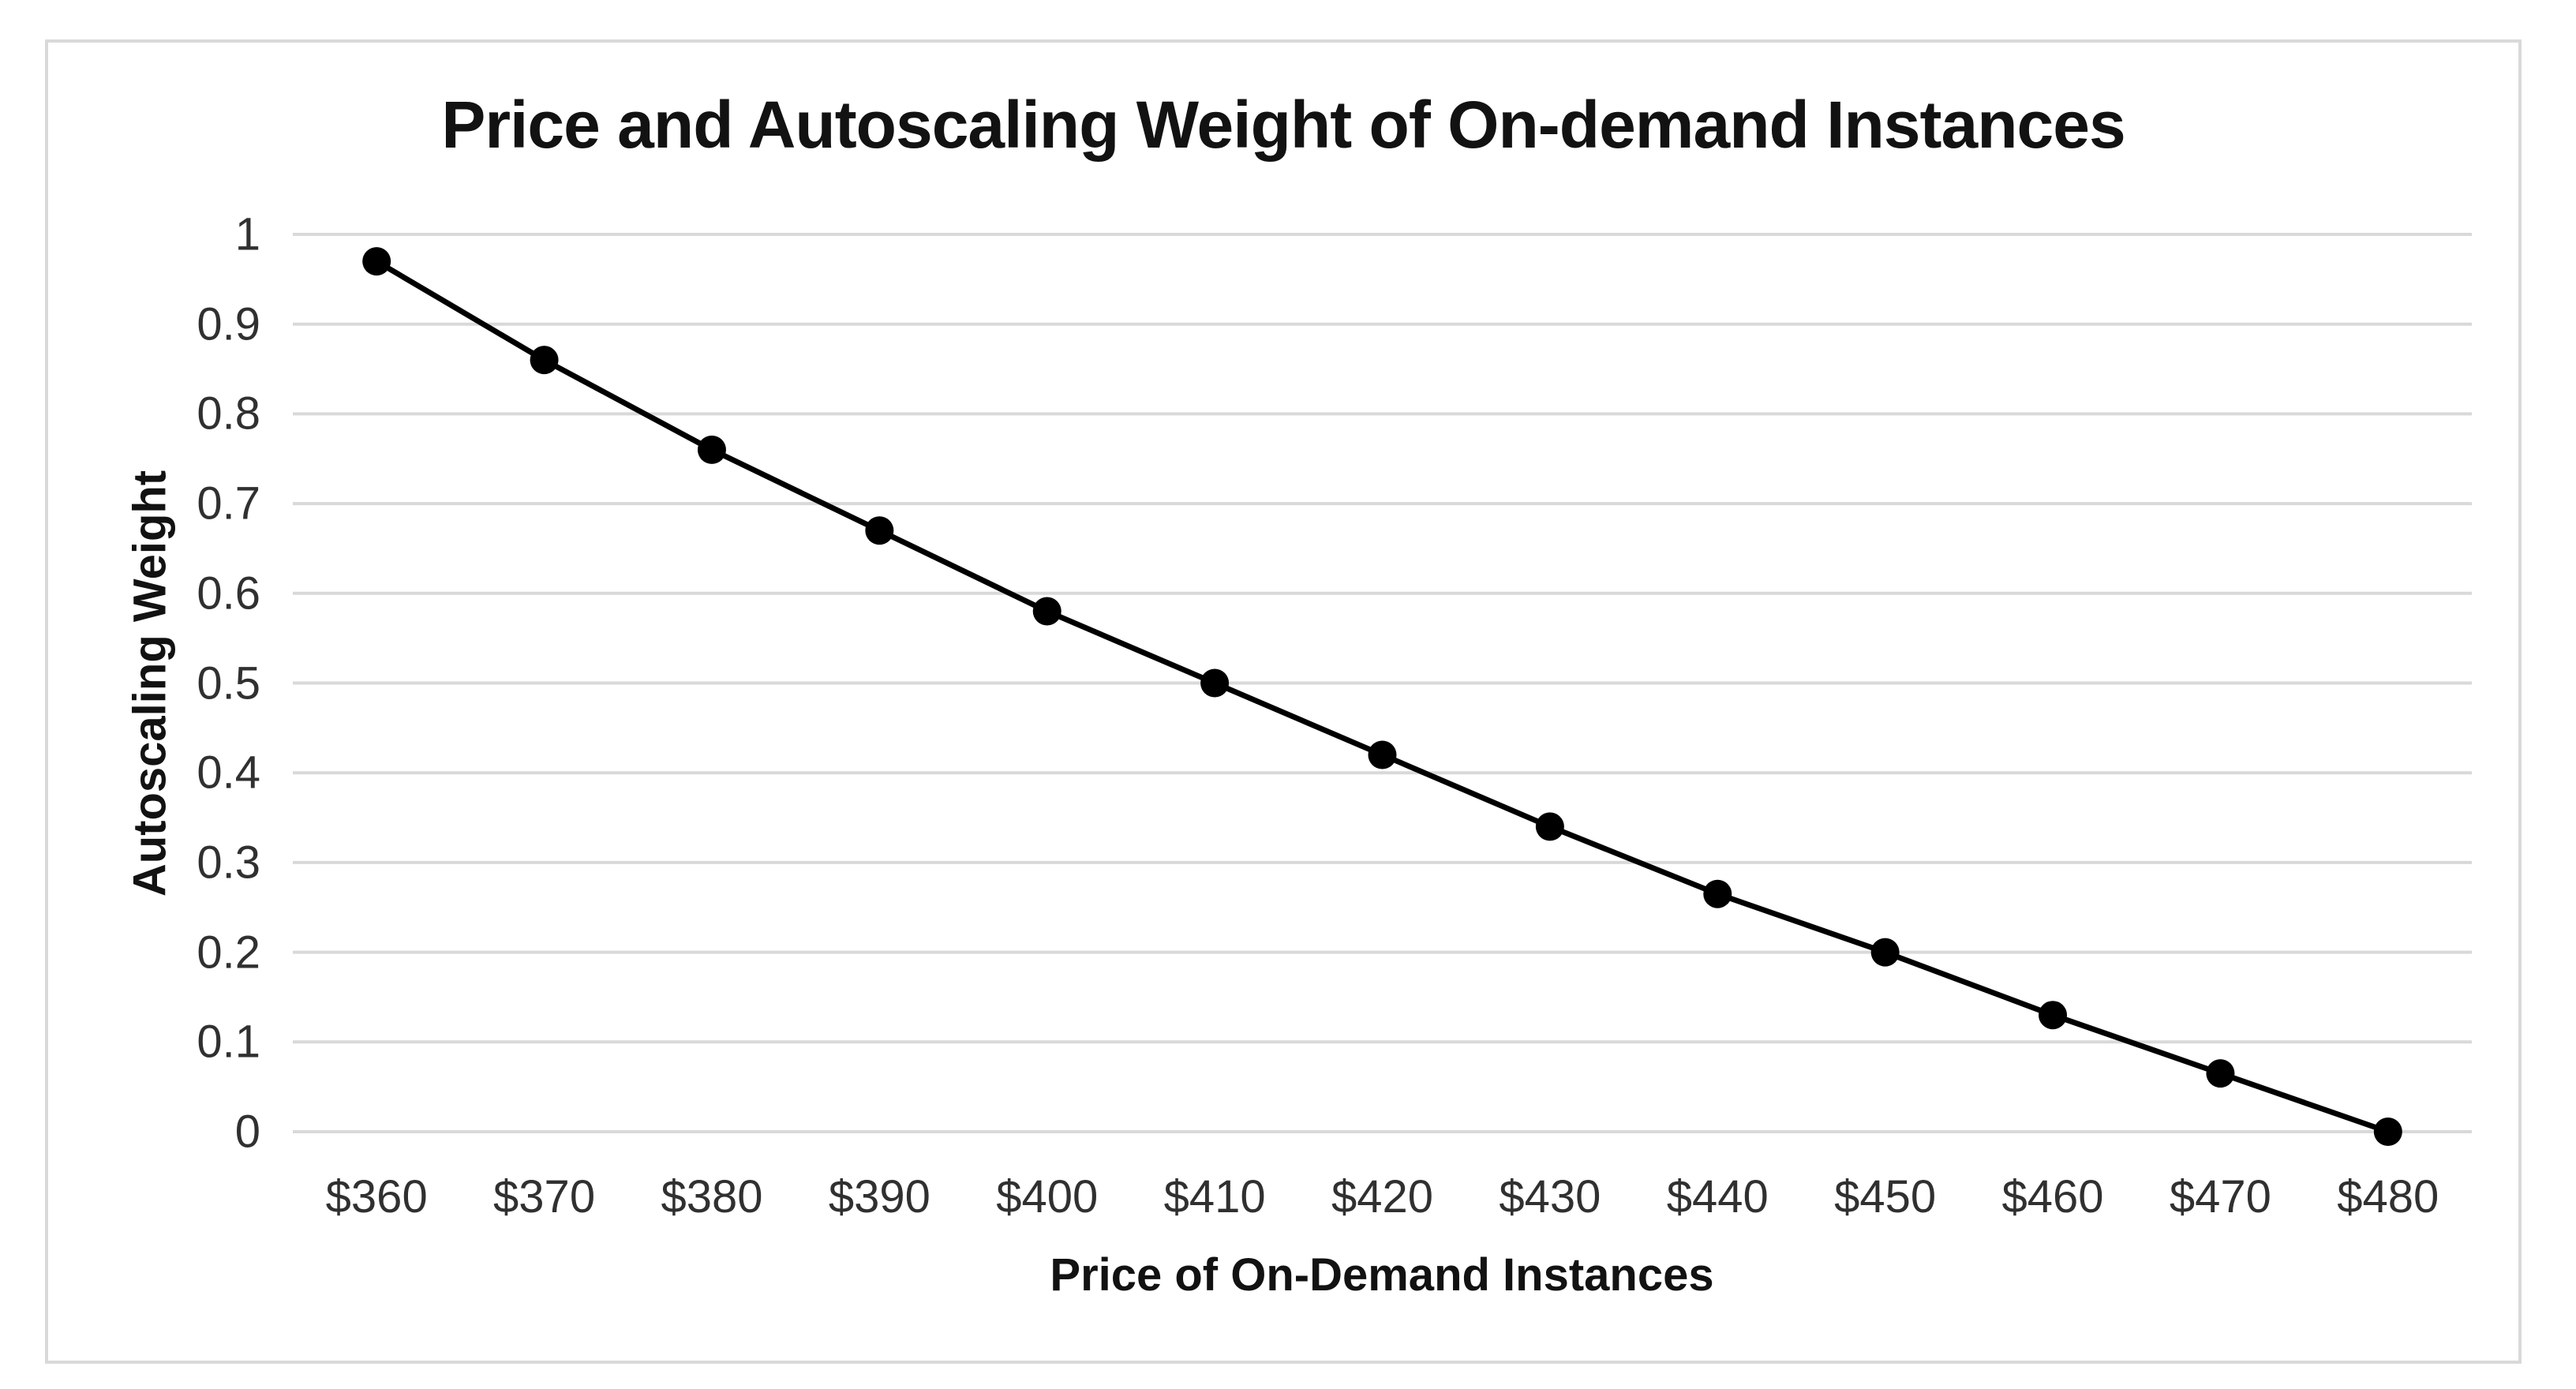 Image resolution: width=2576 pixels, height=1389 pixels. What do you see at coordinates (1717, 1196) in the screenshot?
I see `x-tick-label: $440` at bounding box center [1717, 1196].